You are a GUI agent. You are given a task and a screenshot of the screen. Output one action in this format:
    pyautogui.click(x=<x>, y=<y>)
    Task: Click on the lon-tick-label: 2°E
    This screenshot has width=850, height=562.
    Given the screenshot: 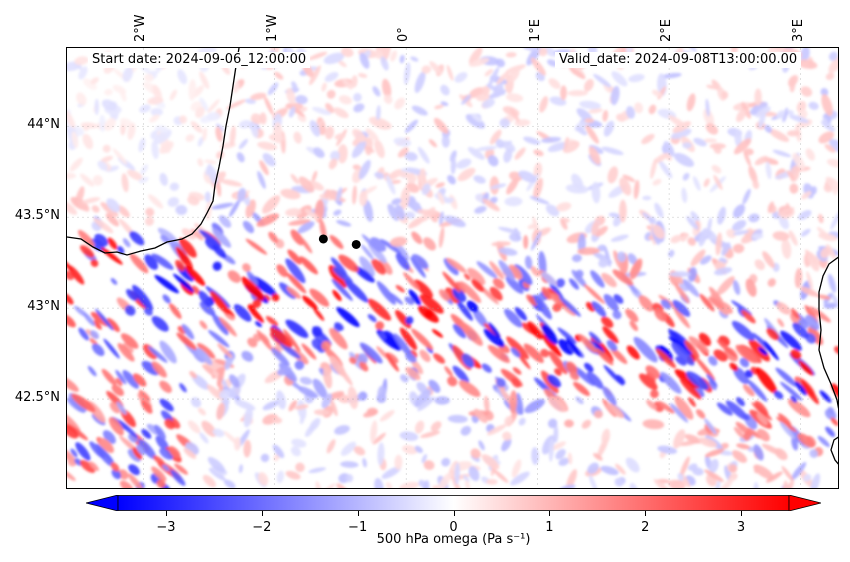 What is the action you would take?
    pyautogui.click(x=667, y=30)
    